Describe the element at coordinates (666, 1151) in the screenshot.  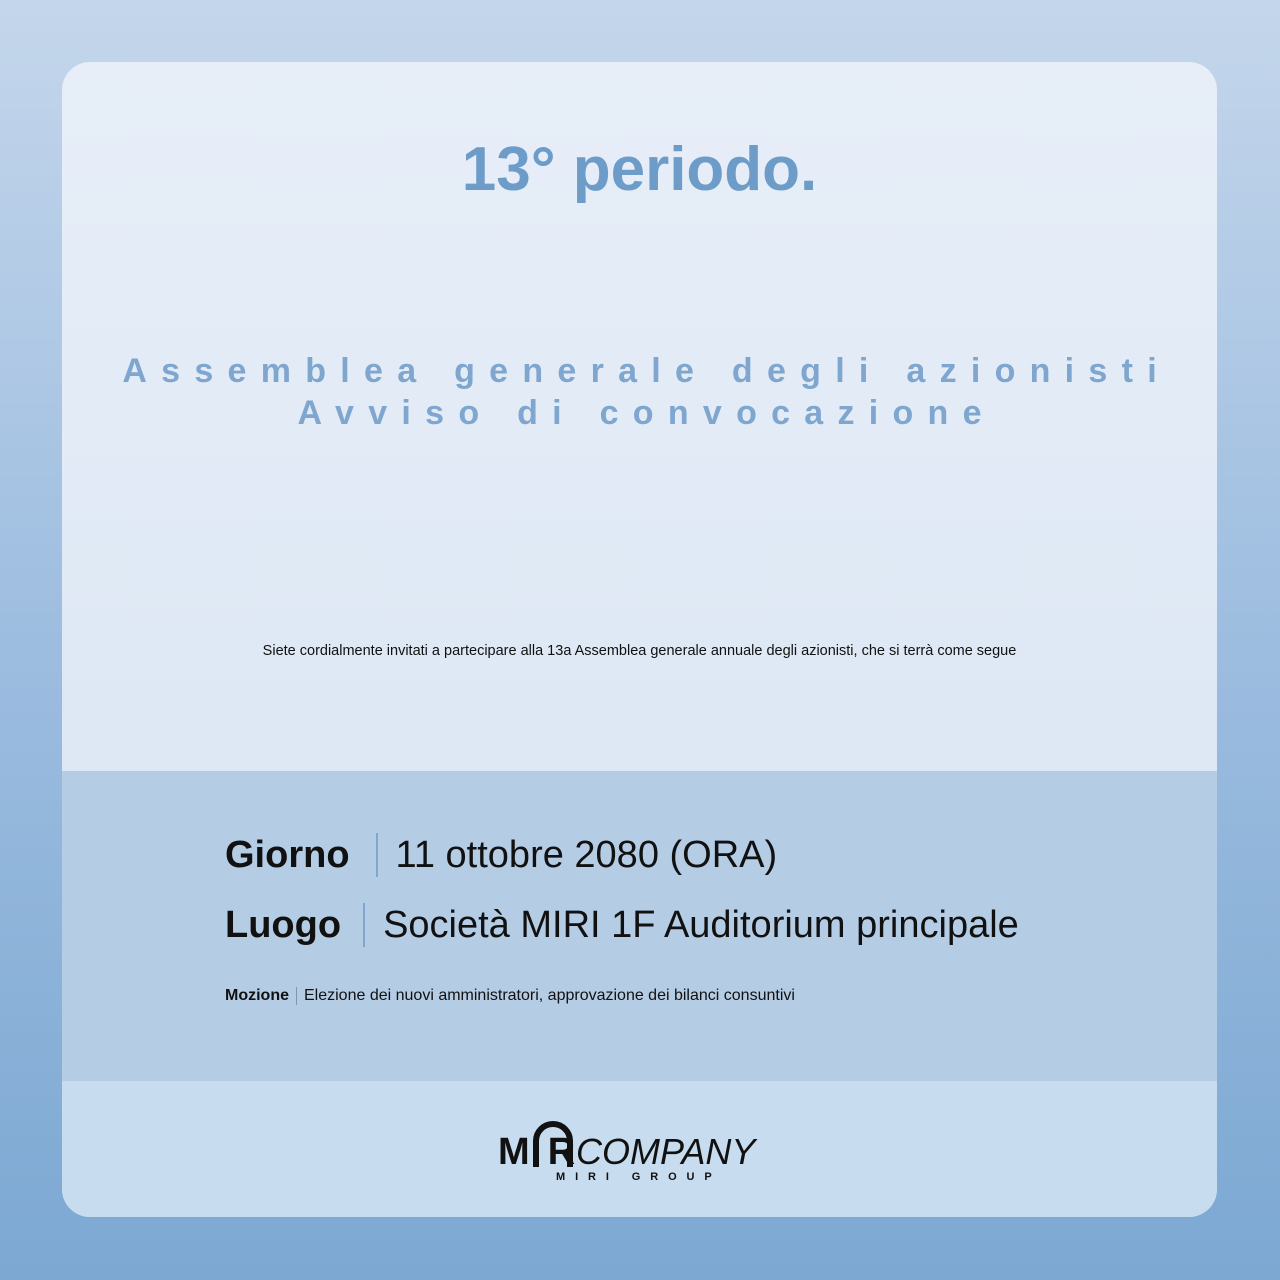
I see `logo-name: COMPANY` at that location.